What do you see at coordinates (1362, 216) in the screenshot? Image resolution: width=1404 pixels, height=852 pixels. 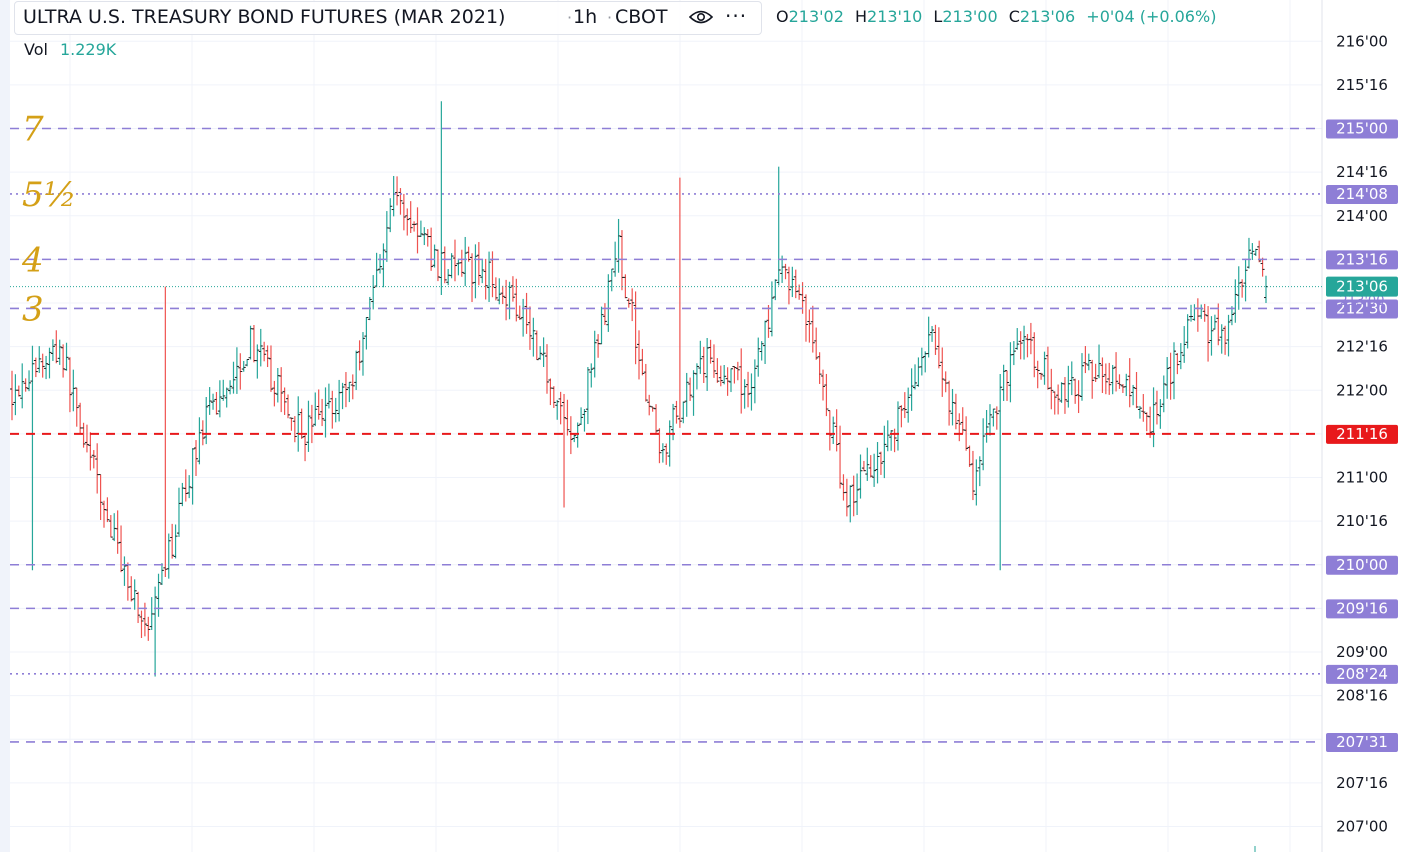 I see `price-tick-label: 214'00` at bounding box center [1362, 216].